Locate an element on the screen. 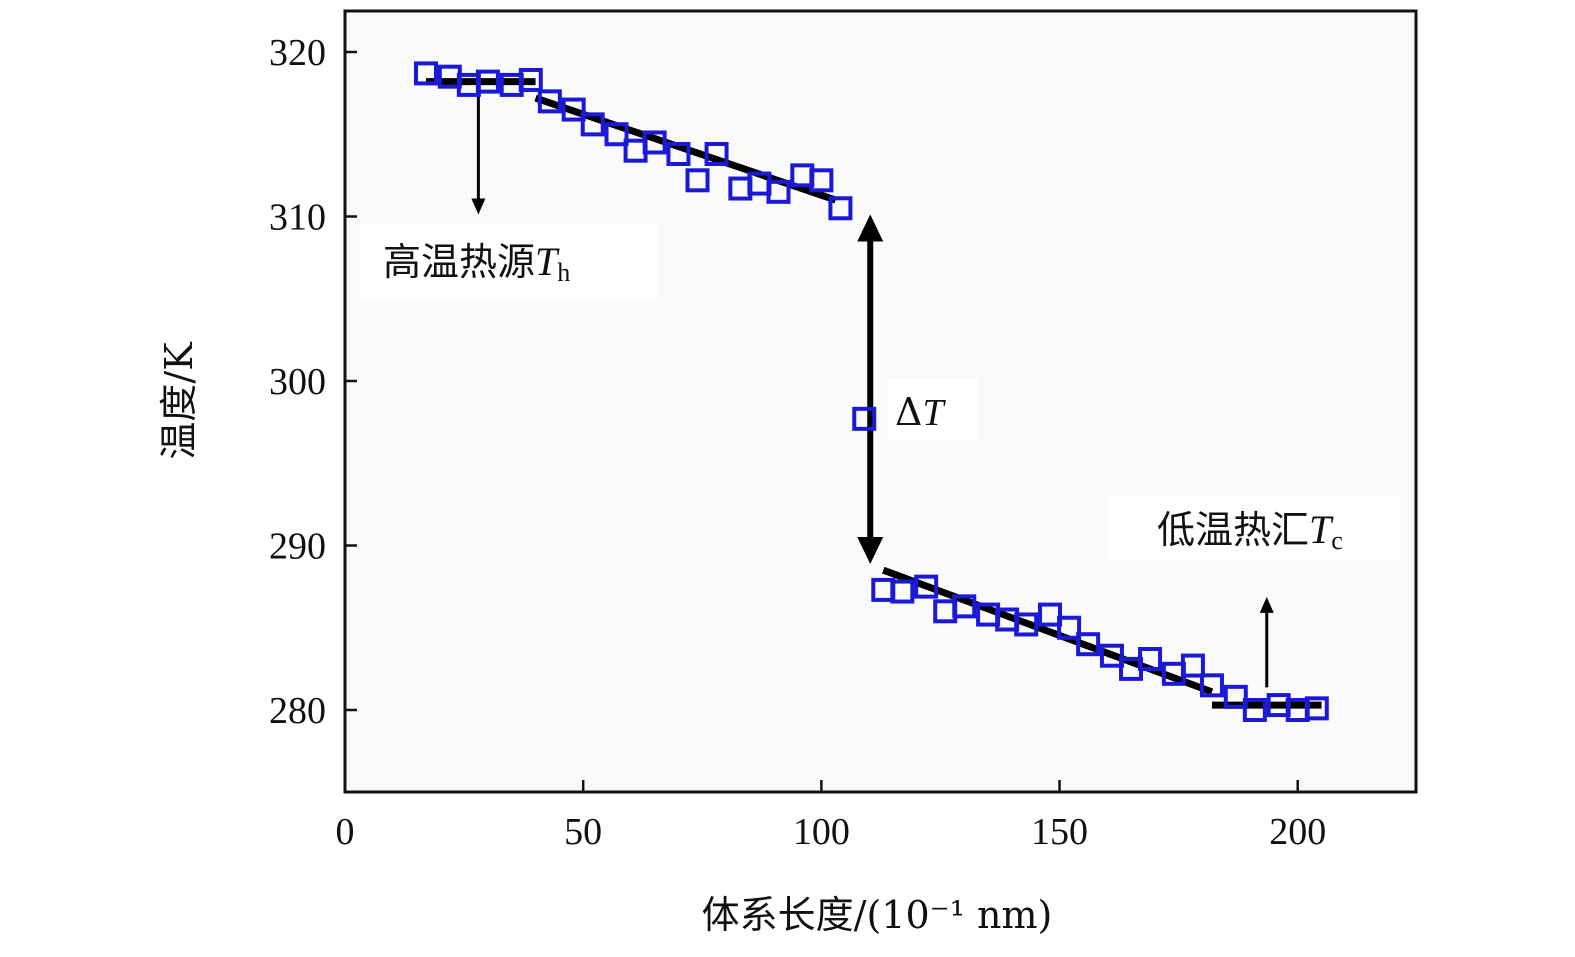 Image resolution: width=1575 pixels, height=957 pixels. x-tick-label: 50 is located at coordinates (583, 832).